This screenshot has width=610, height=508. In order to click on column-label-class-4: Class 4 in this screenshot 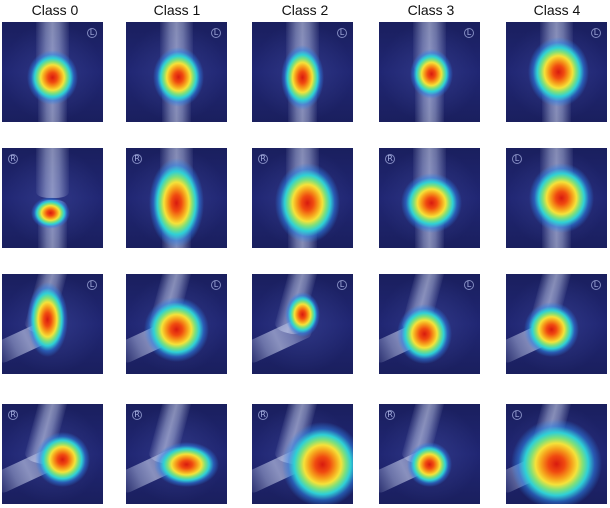, I will do `click(557, 10)`.